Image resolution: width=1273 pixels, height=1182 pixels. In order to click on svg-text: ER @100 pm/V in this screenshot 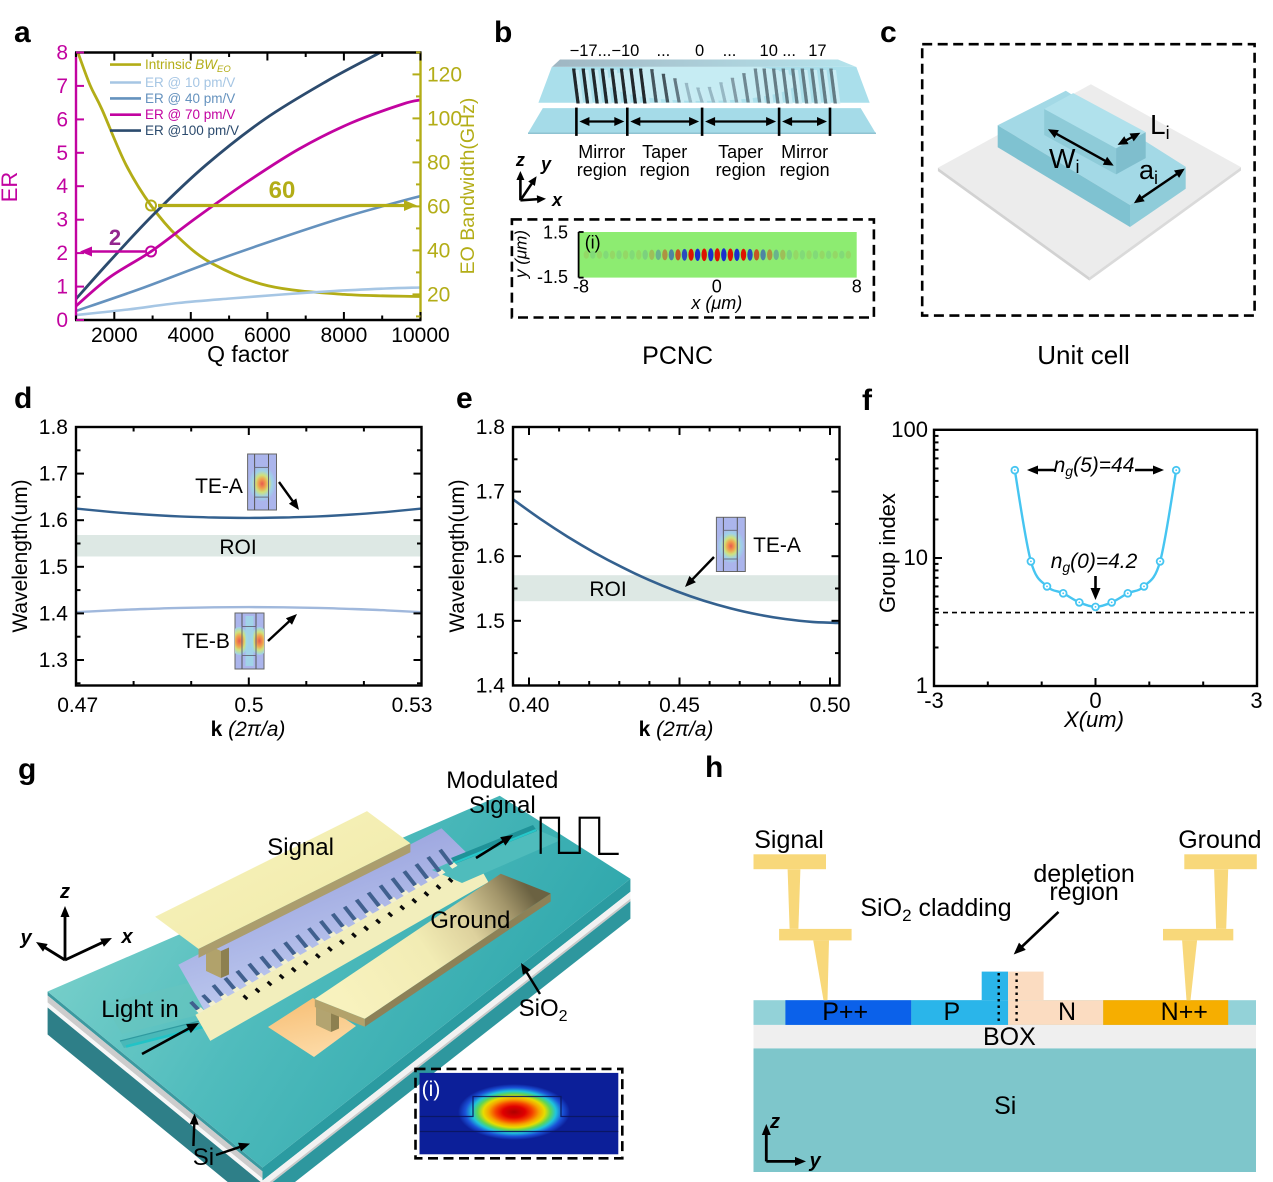, I will do `click(192, 130)`.